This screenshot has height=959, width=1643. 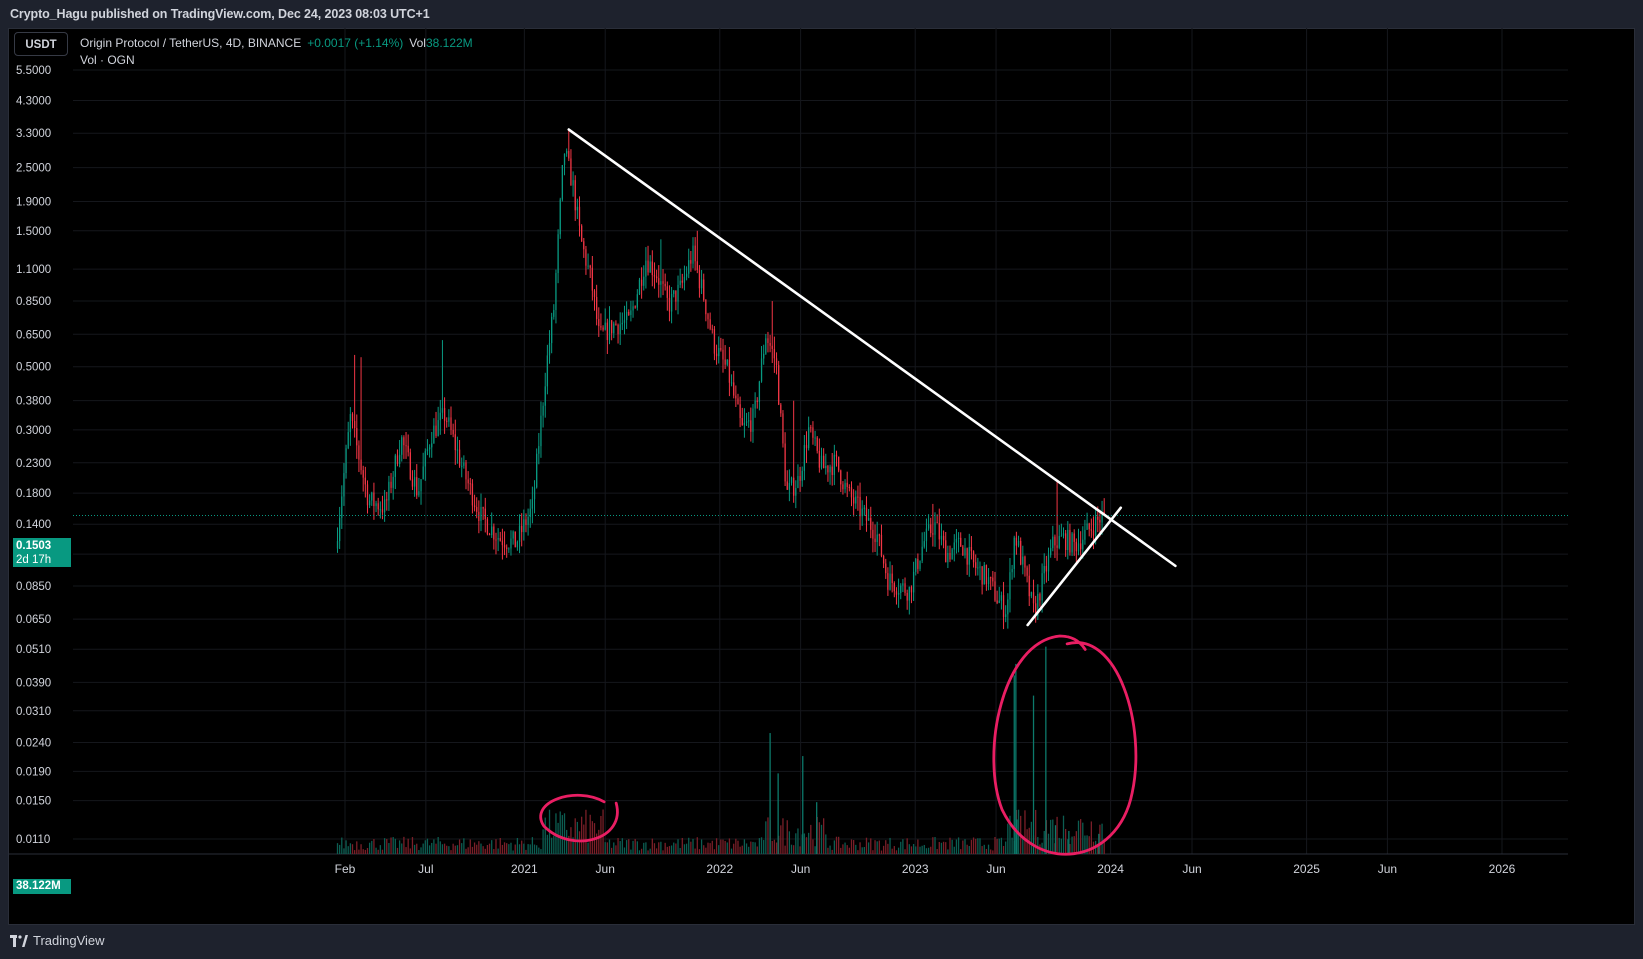 I want to click on tradingview-logo-icon, so click(x=19, y=941).